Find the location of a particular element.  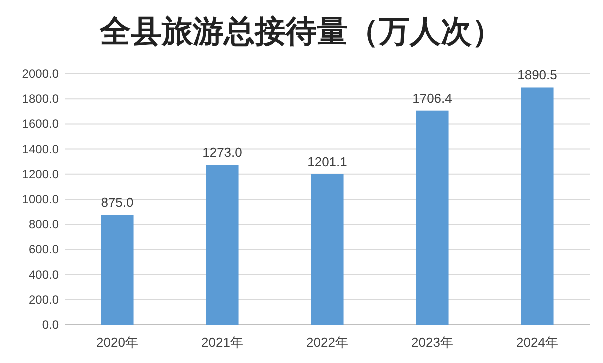

x-tick-label: 2020年 is located at coordinates (117, 342).